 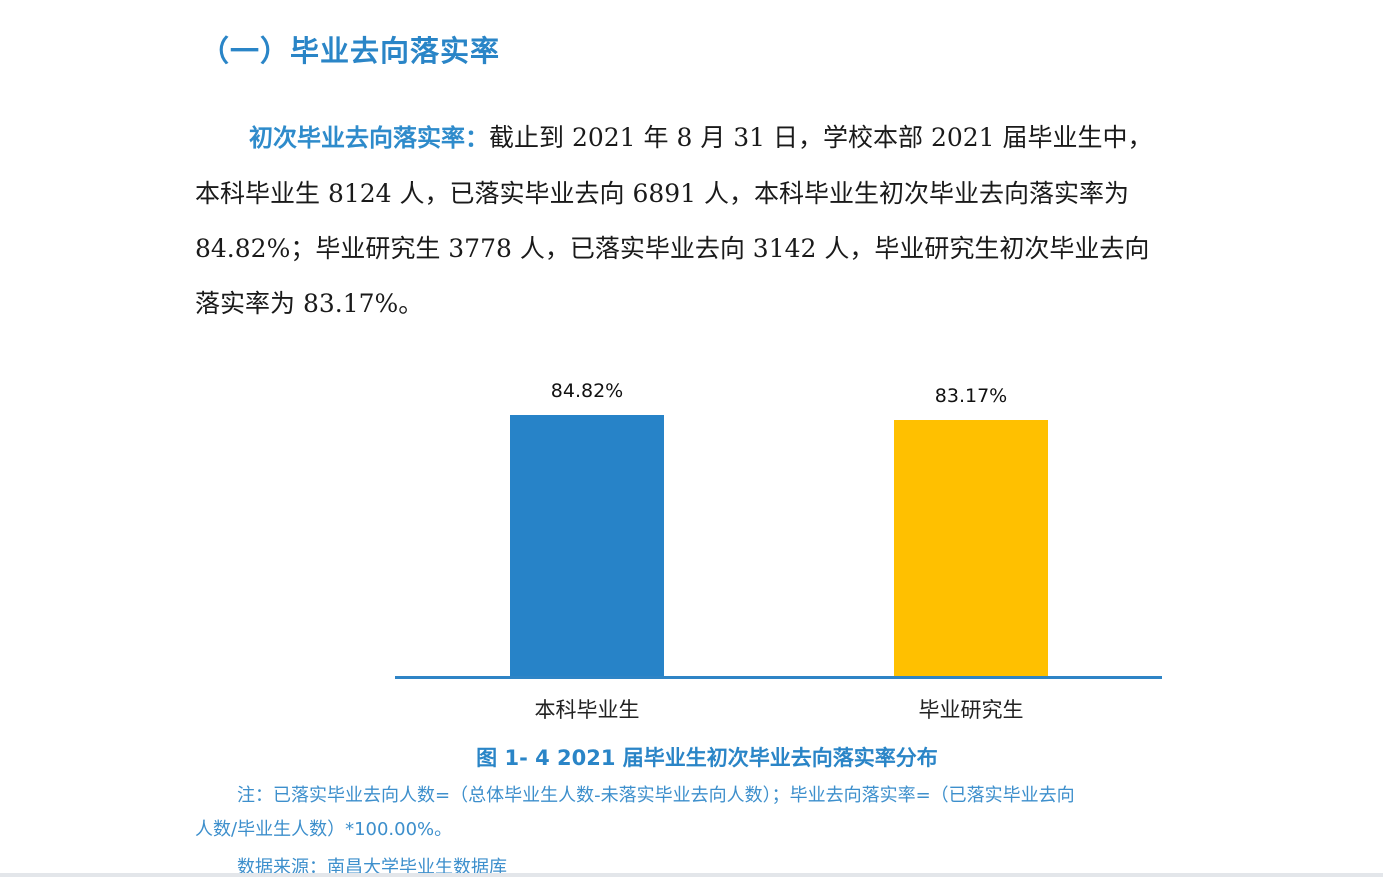 I want to click on note-line-2: 人数/毕业生人数）*100.00%。, so click(x=324, y=829).